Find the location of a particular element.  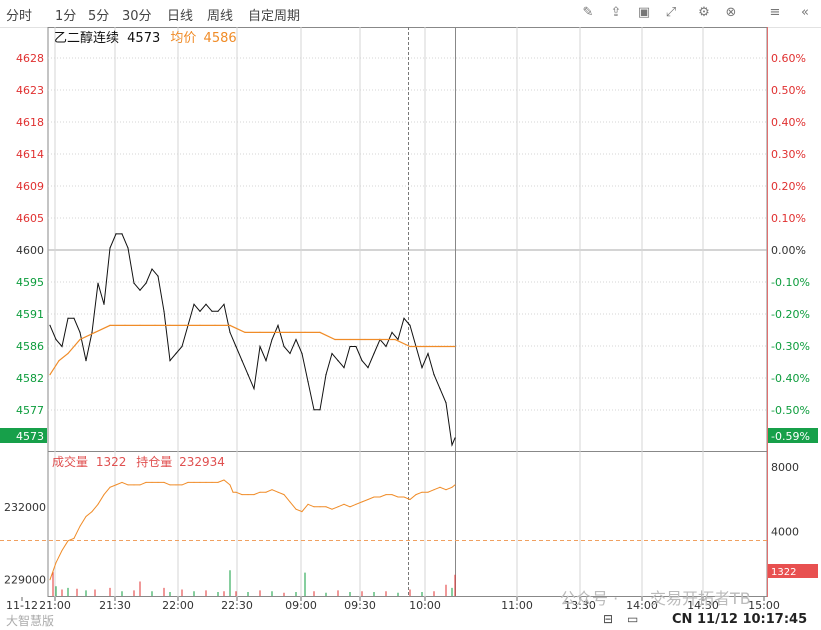

time-tick-label: 10:00 is located at coordinates (425, 605).